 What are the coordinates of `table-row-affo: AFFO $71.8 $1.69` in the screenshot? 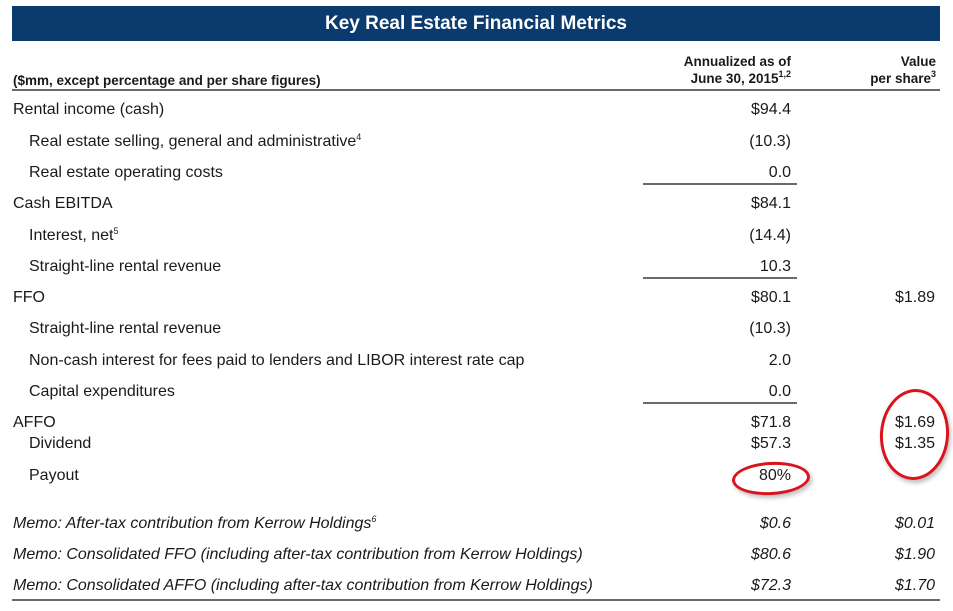 It's located at (476, 423).